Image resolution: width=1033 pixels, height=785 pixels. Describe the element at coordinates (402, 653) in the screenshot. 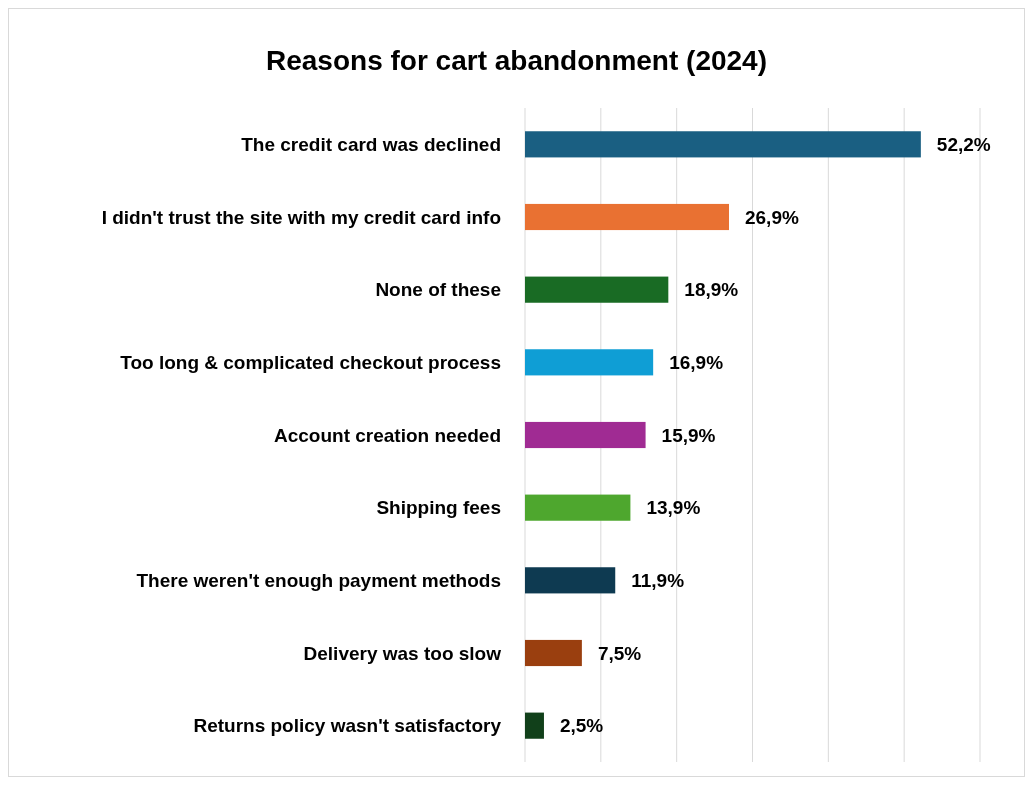

I see `y-tick-label: Delivery was too slow` at that location.